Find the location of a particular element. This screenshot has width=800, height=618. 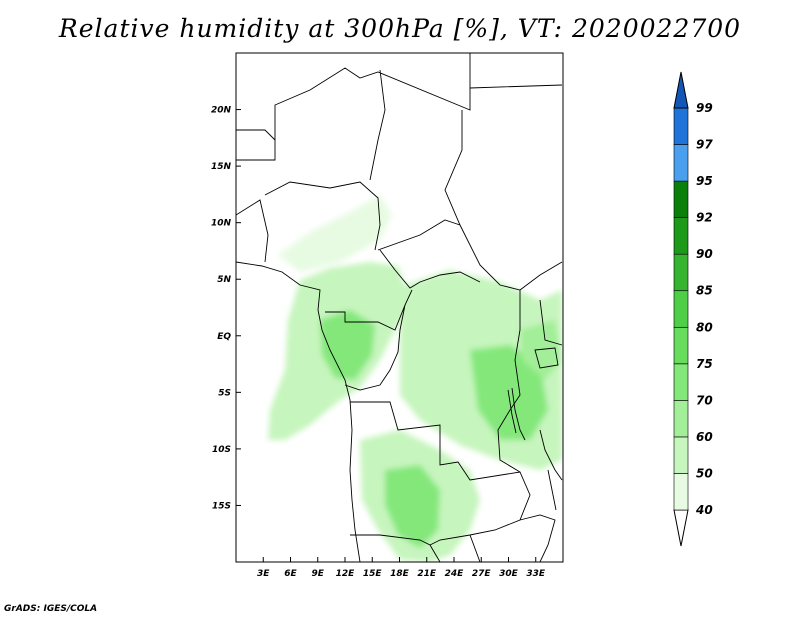

colorbar-level-label: 99 is located at coordinates (704, 108).